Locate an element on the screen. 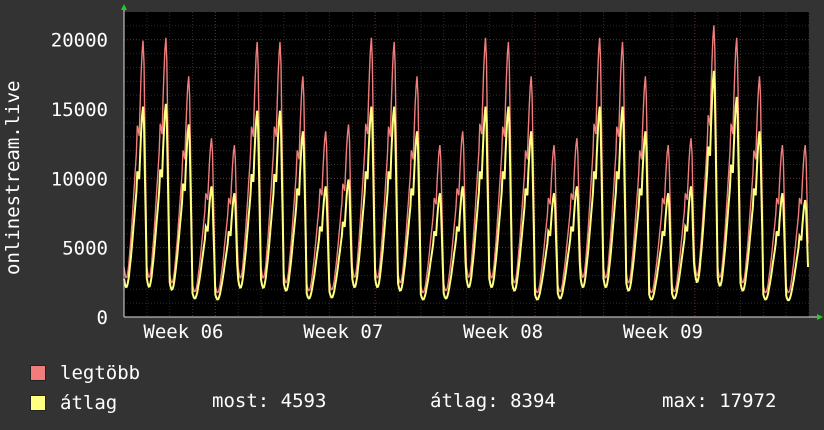  x-tick-label: Week 09 is located at coordinates (663, 332).